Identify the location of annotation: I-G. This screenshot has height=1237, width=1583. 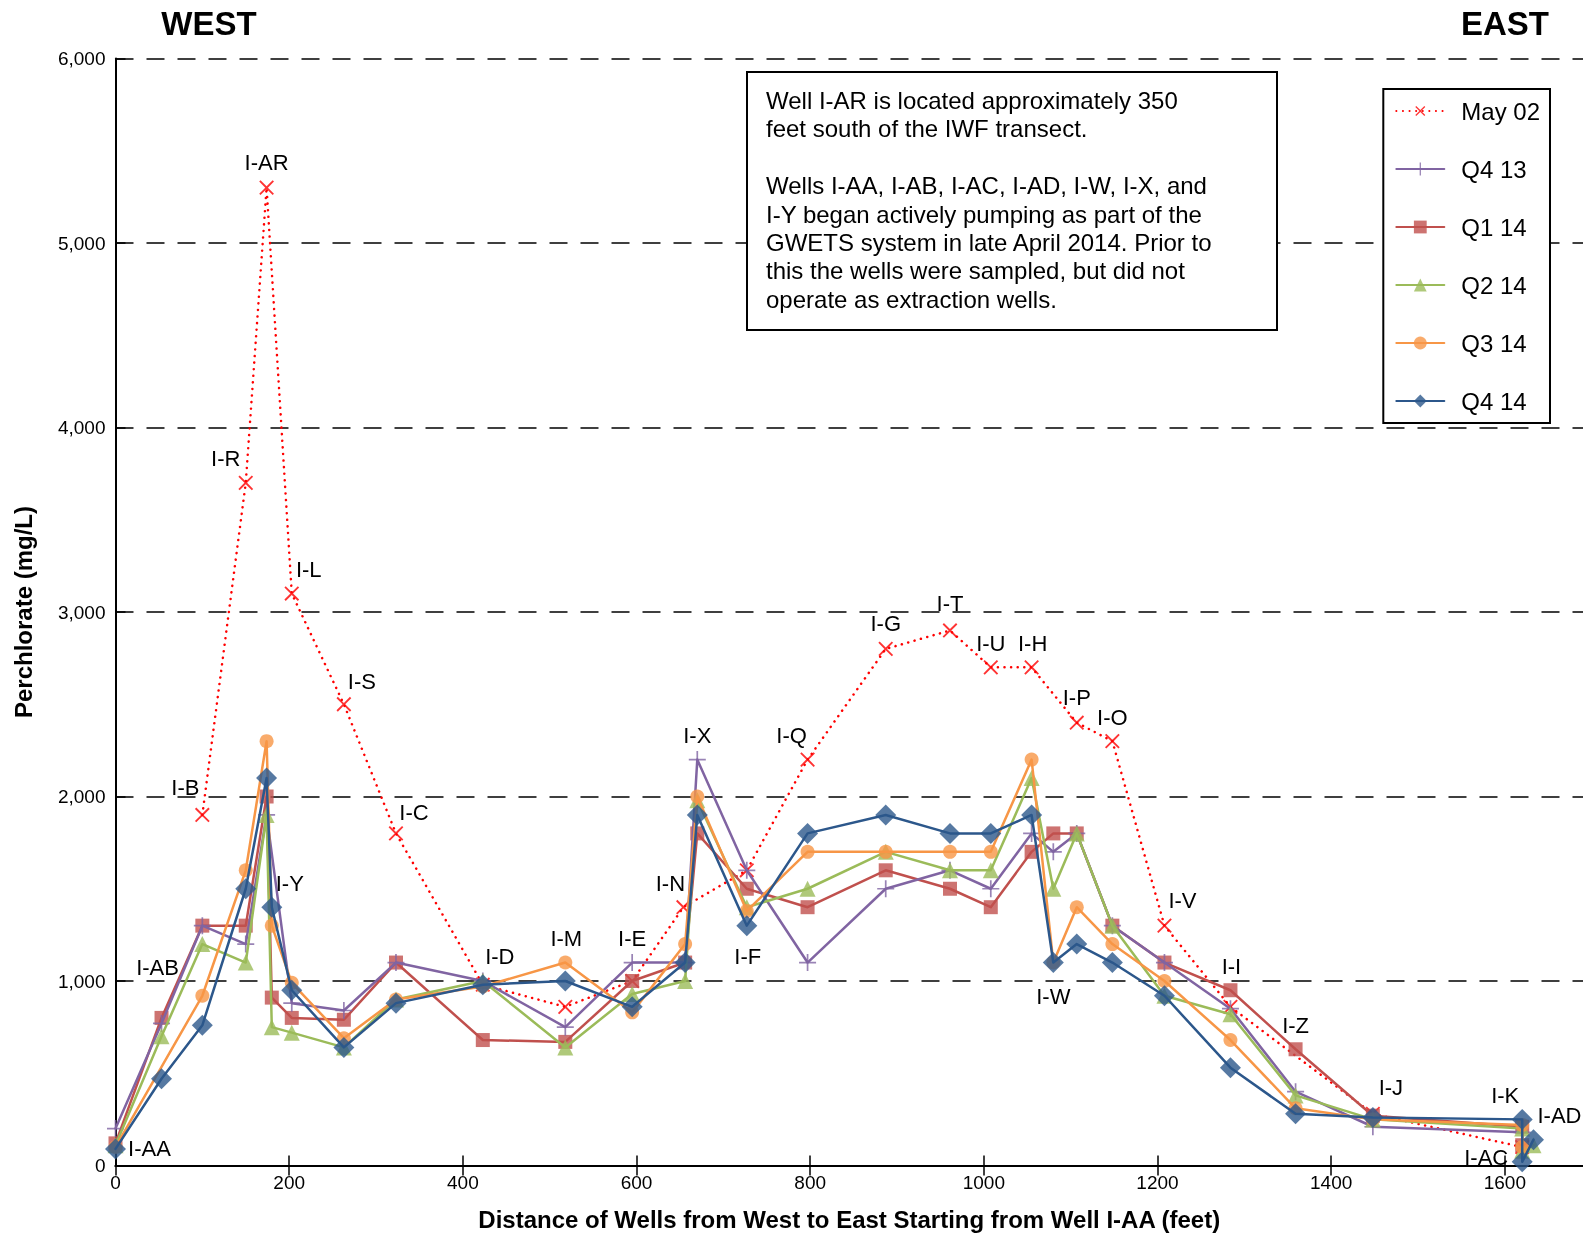
(885, 624).